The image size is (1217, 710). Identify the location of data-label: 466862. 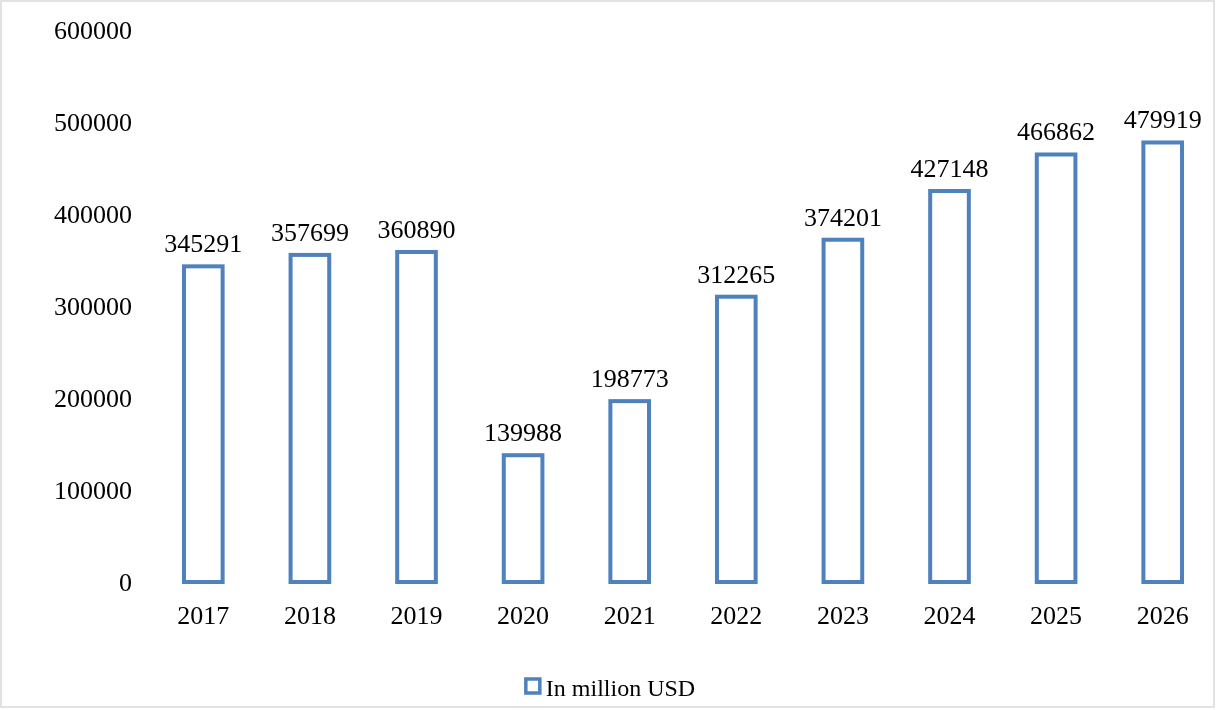
(1056, 132).